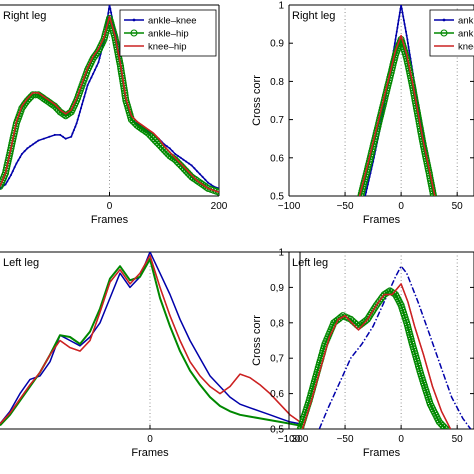 The height and width of the screenshot is (474, 474). I want to click on y-axis-label: Cross corr, so click(257, 100).